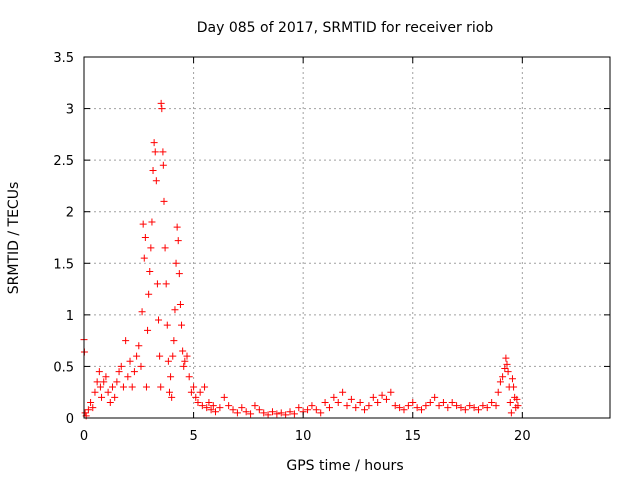  Describe the element at coordinates (303, 436) in the screenshot. I see `x-tick-label: 10` at that location.